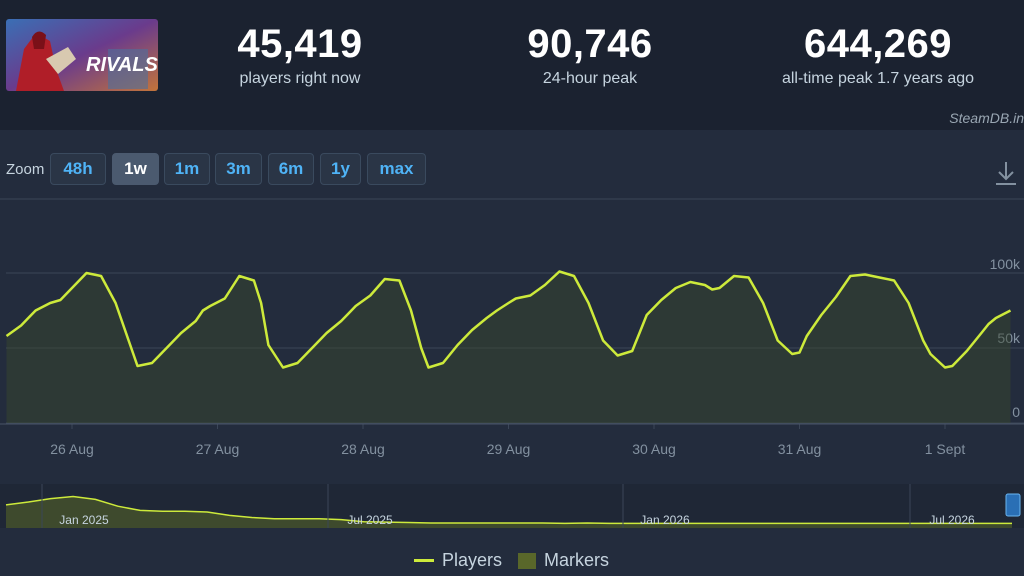 The height and width of the screenshot is (576, 1024). Describe the element at coordinates (135, 169) in the screenshot. I see `zoom-button-1w: 1w` at that location.